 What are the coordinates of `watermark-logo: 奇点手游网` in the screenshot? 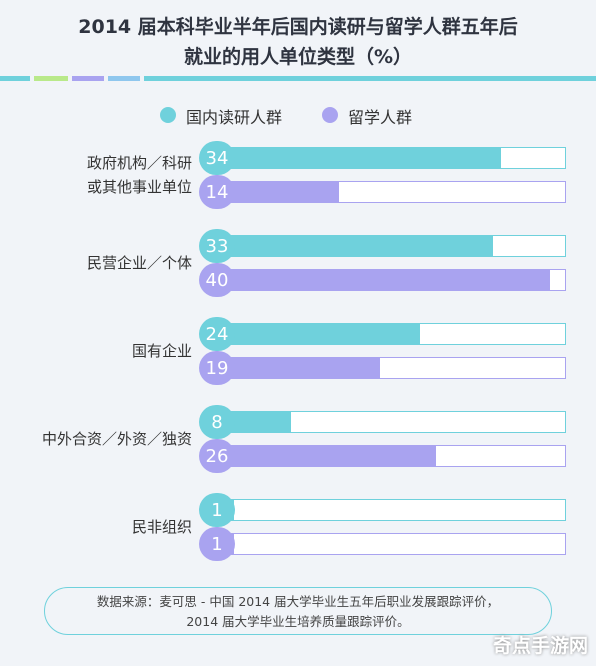 It's located at (540, 646).